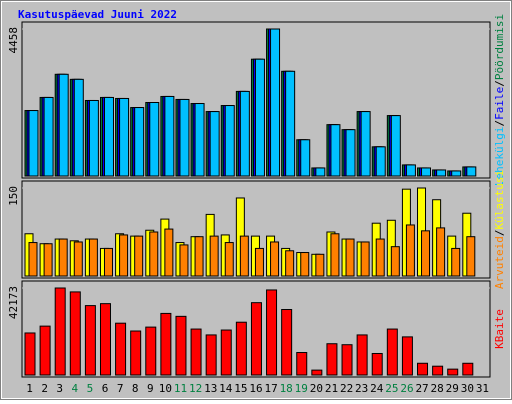 Image resolution: width=512 pixels, height=404 pixels. Describe the element at coordinates (13, 196) in the screenshot. I see `y-tick-label: 150` at that location.